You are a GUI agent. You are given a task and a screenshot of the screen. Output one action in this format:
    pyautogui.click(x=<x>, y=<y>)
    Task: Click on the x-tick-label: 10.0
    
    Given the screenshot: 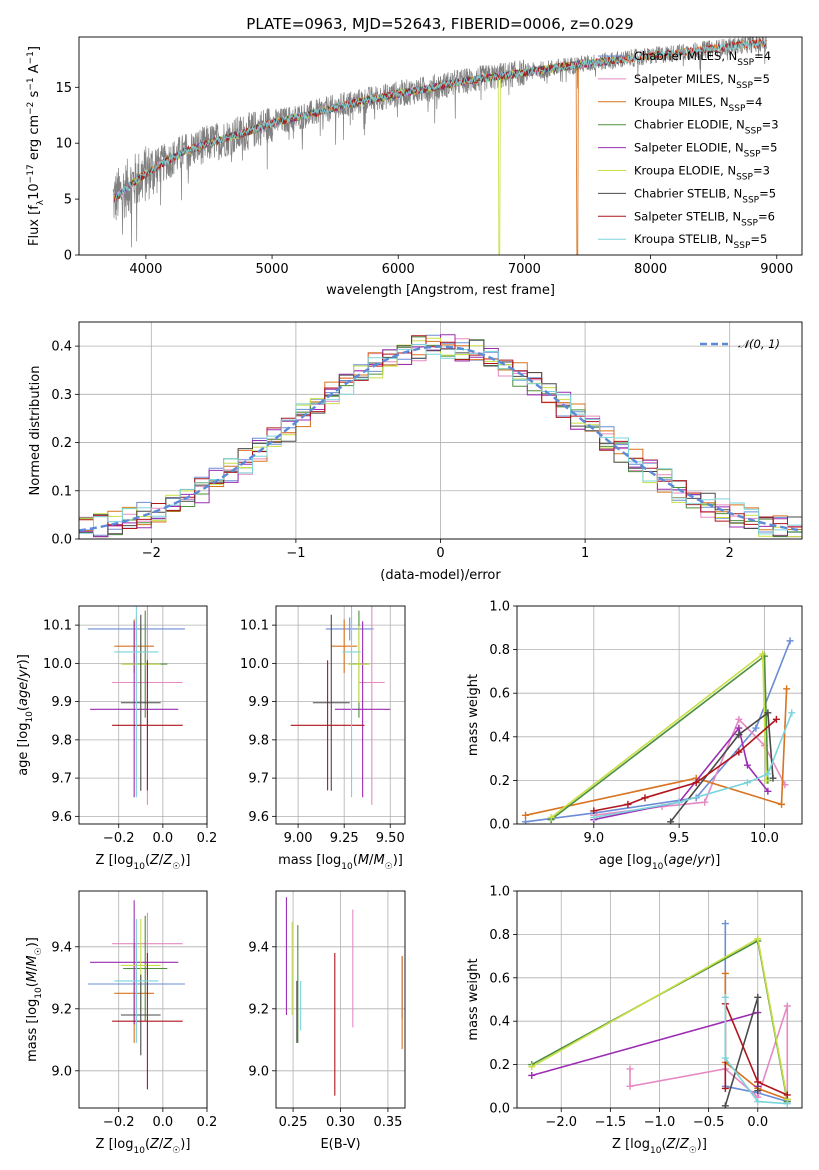 What is the action you would take?
    pyautogui.click(x=764, y=838)
    